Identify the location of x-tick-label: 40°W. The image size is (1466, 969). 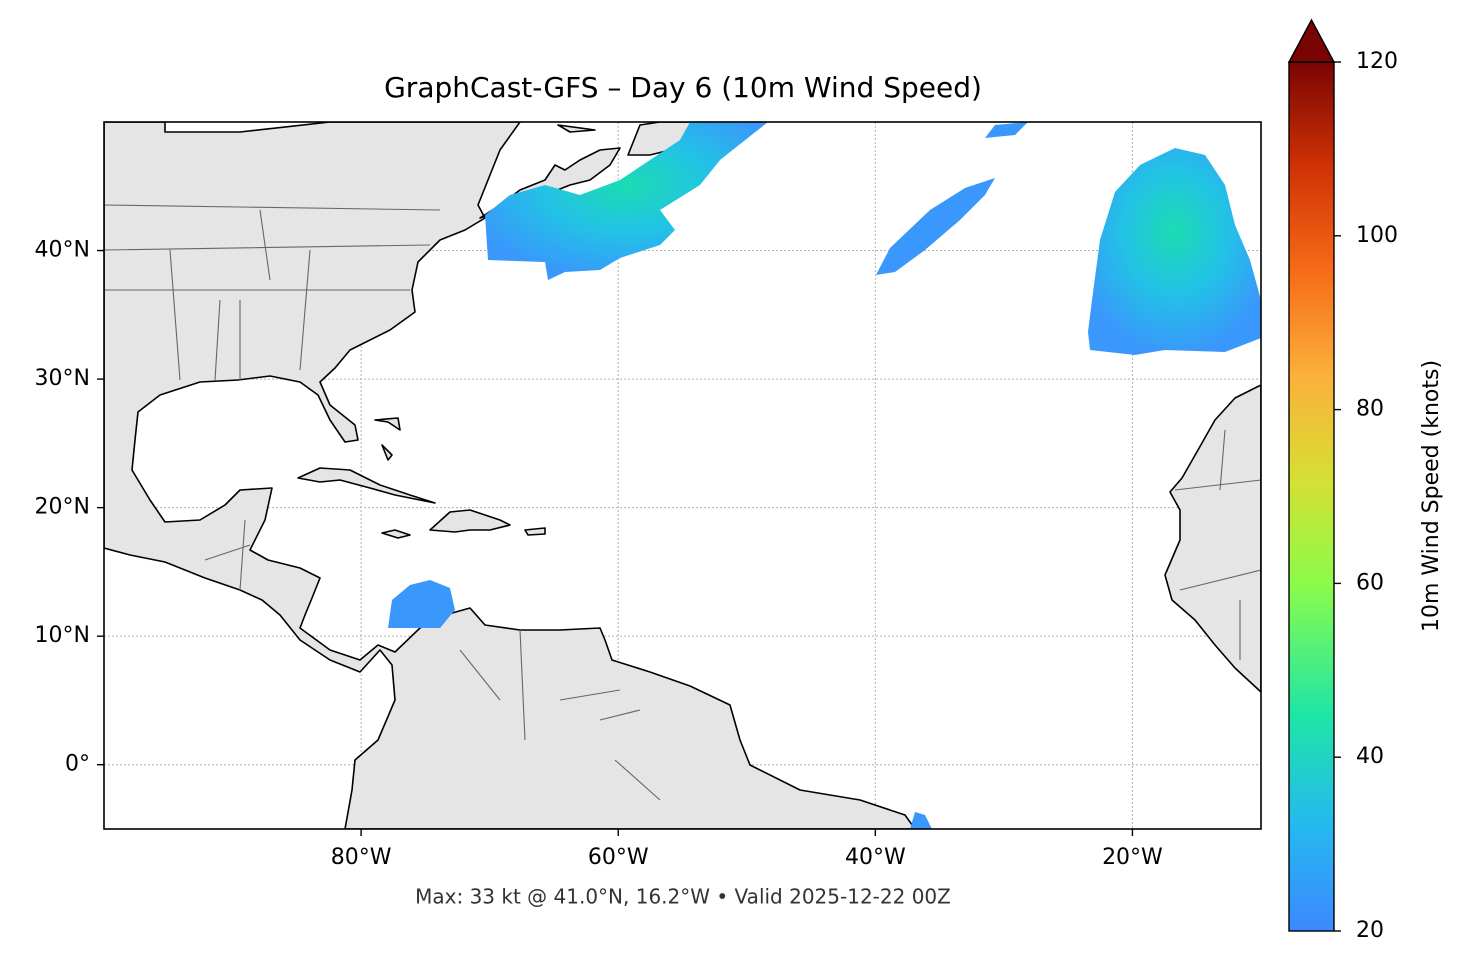
(875, 857).